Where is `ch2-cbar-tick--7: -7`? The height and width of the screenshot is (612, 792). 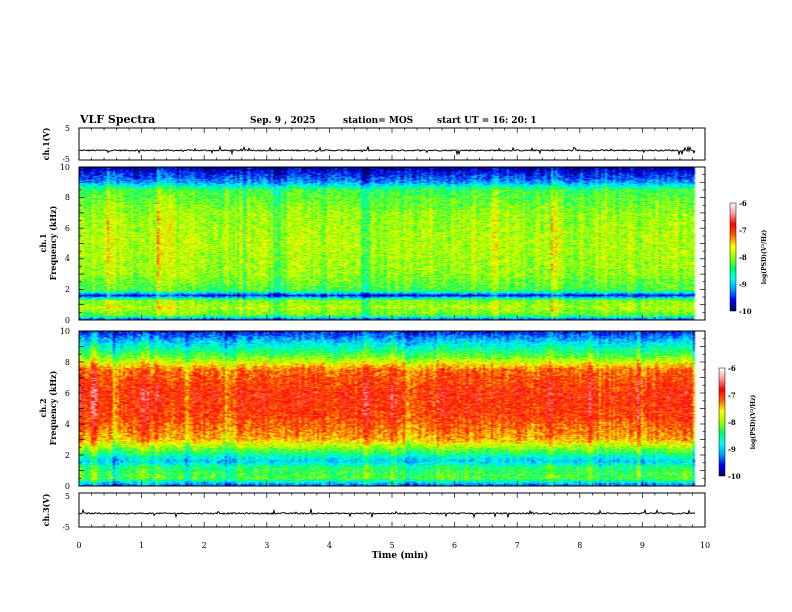 ch2-cbar-tick--7: -7 is located at coordinates (732, 395).